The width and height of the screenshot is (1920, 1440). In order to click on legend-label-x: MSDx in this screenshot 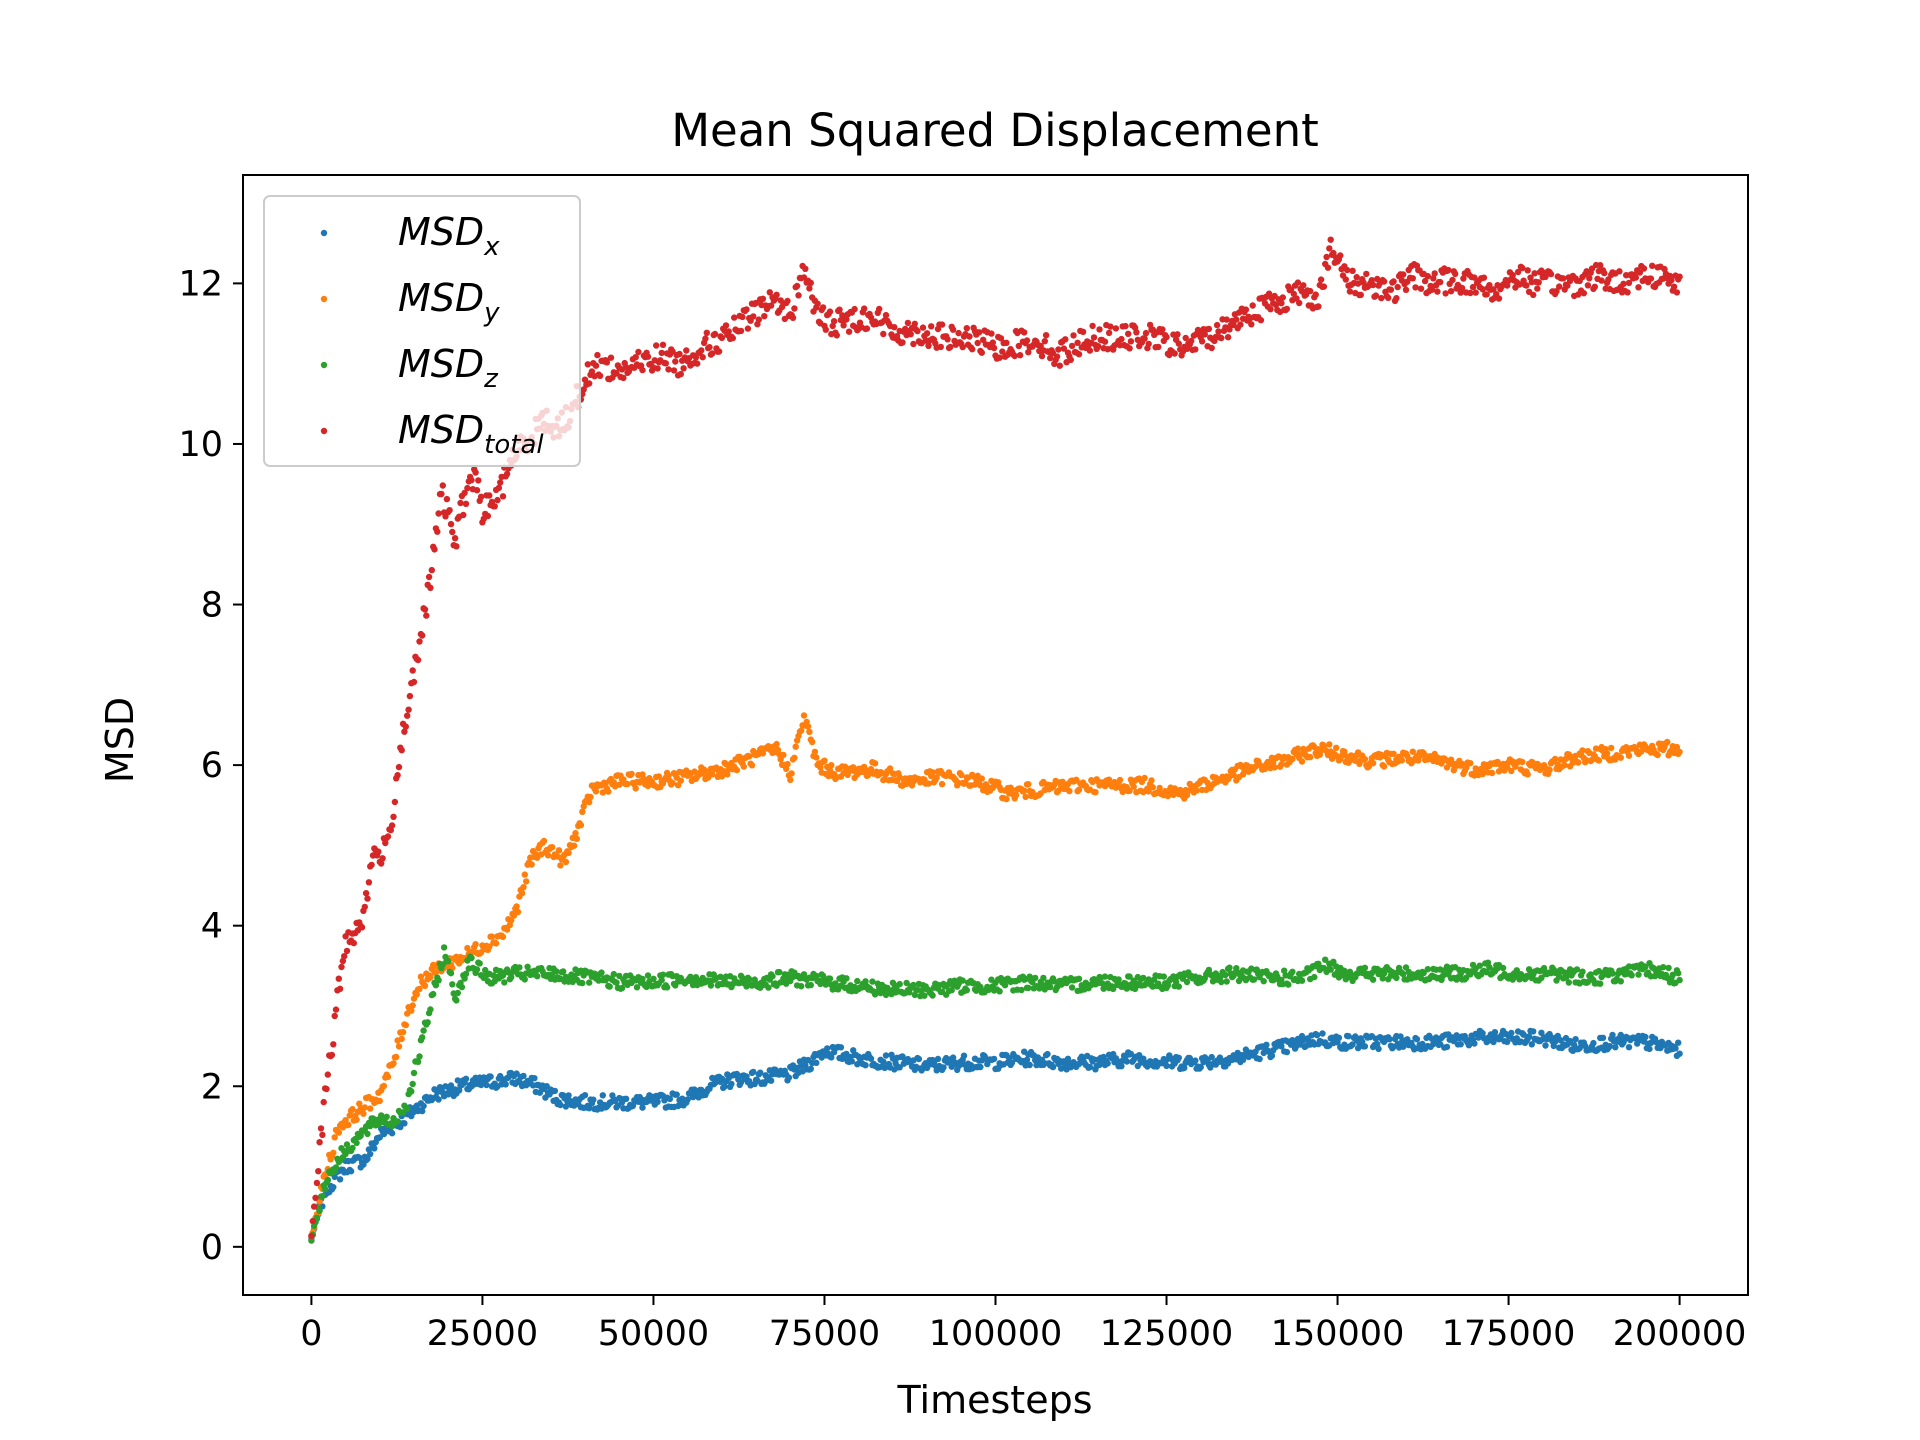, I will do `click(449, 236)`.